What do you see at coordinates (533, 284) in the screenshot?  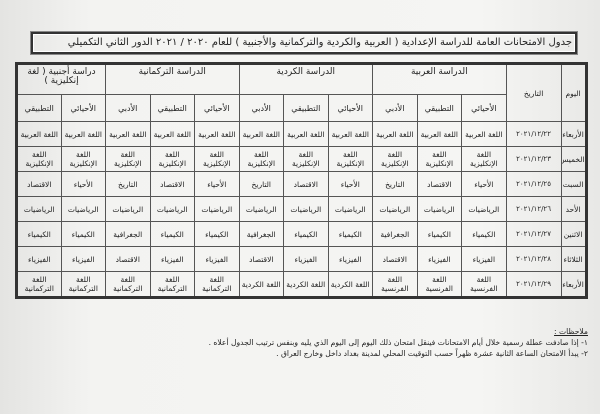 I see `date-cell: ٢٠٢١/١٢/٢٩` at bounding box center [533, 284].